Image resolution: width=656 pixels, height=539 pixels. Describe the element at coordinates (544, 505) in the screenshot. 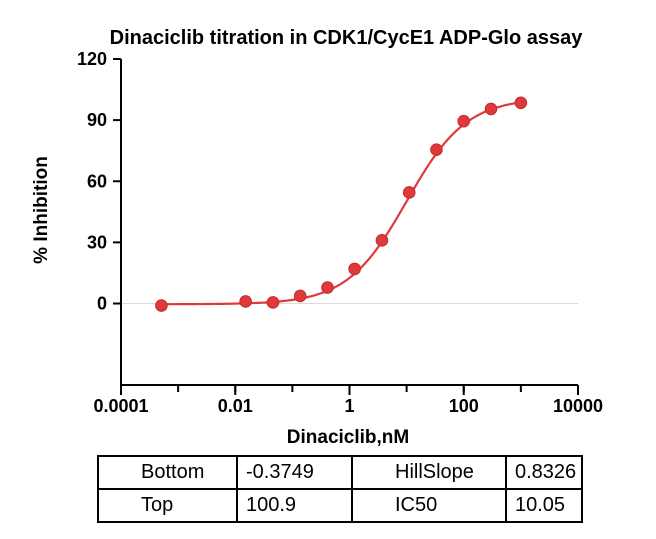

I see `param-value-ic50: 10.05` at that location.